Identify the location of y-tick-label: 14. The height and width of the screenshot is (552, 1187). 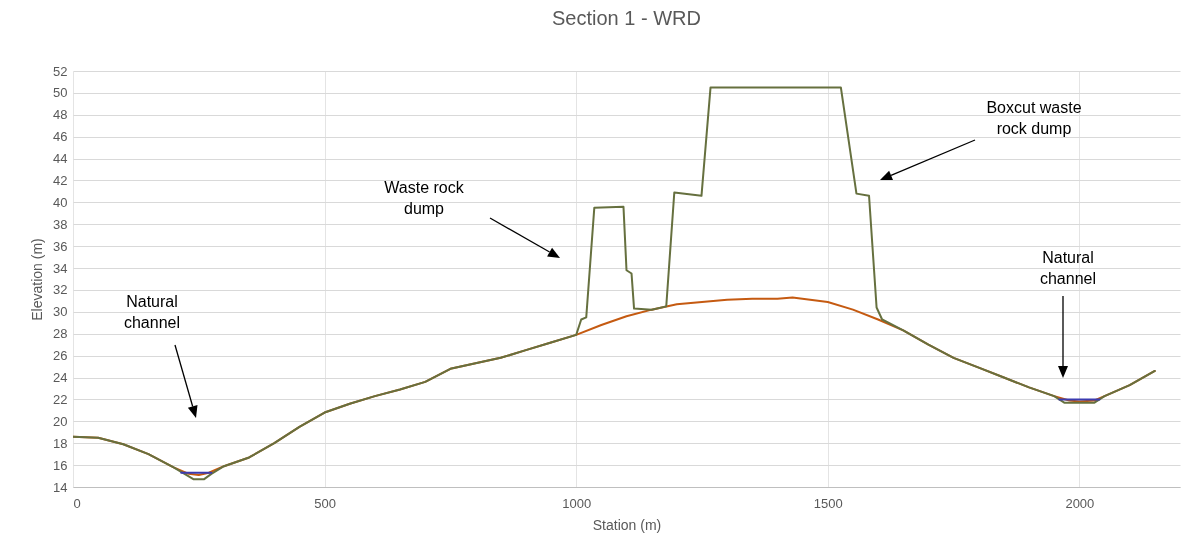
(60, 487).